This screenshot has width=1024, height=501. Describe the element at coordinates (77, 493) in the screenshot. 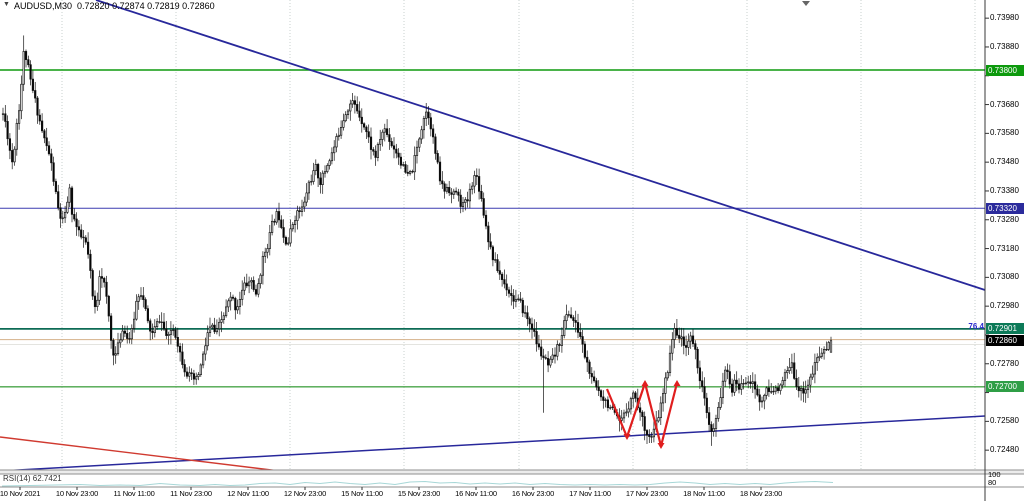

I see `time-axis-label: 10 Nov 23:00` at that location.